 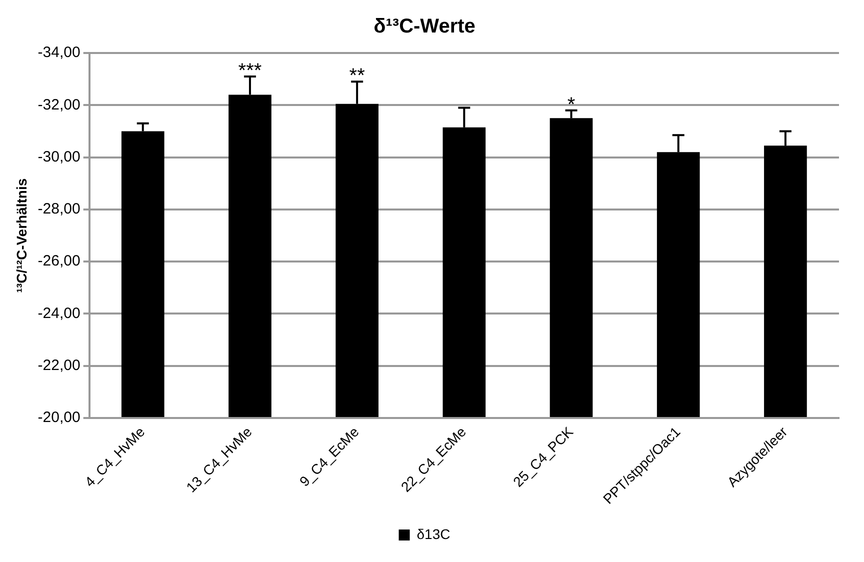 What do you see at coordinates (59, 105) in the screenshot?
I see `y-tick-label: -32,00` at bounding box center [59, 105].